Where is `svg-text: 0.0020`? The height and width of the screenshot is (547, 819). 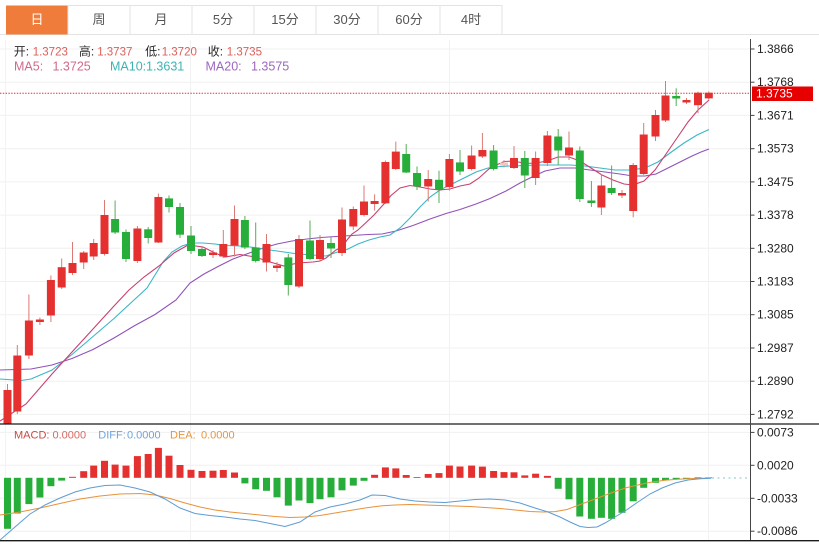
svg-text: 0.0020 is located at coordinates (775, 465).